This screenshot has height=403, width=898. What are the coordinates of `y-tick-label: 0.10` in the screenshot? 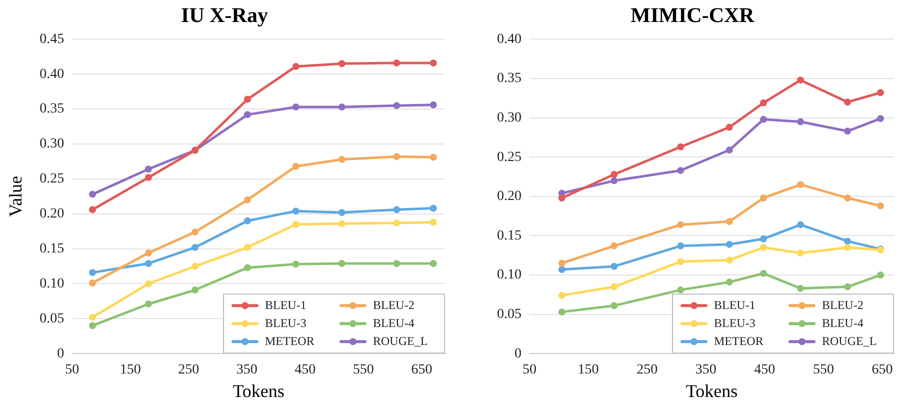 It's located at (509, 275).